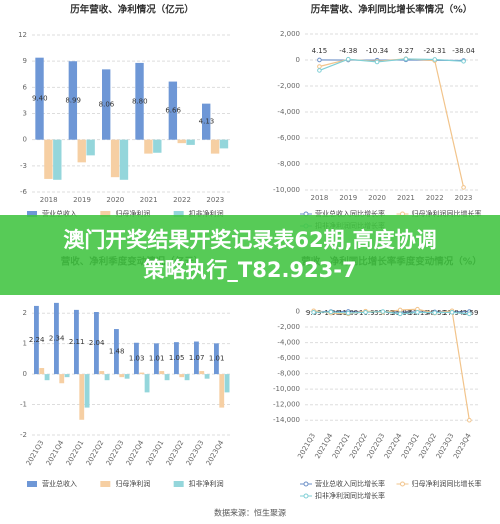 This screenshot has height=524, width=500. What do you see at coordinates (115, 453) in the screenshot?
I see `x-tick-label: 2022Q3` at bounding box center [115, 453].